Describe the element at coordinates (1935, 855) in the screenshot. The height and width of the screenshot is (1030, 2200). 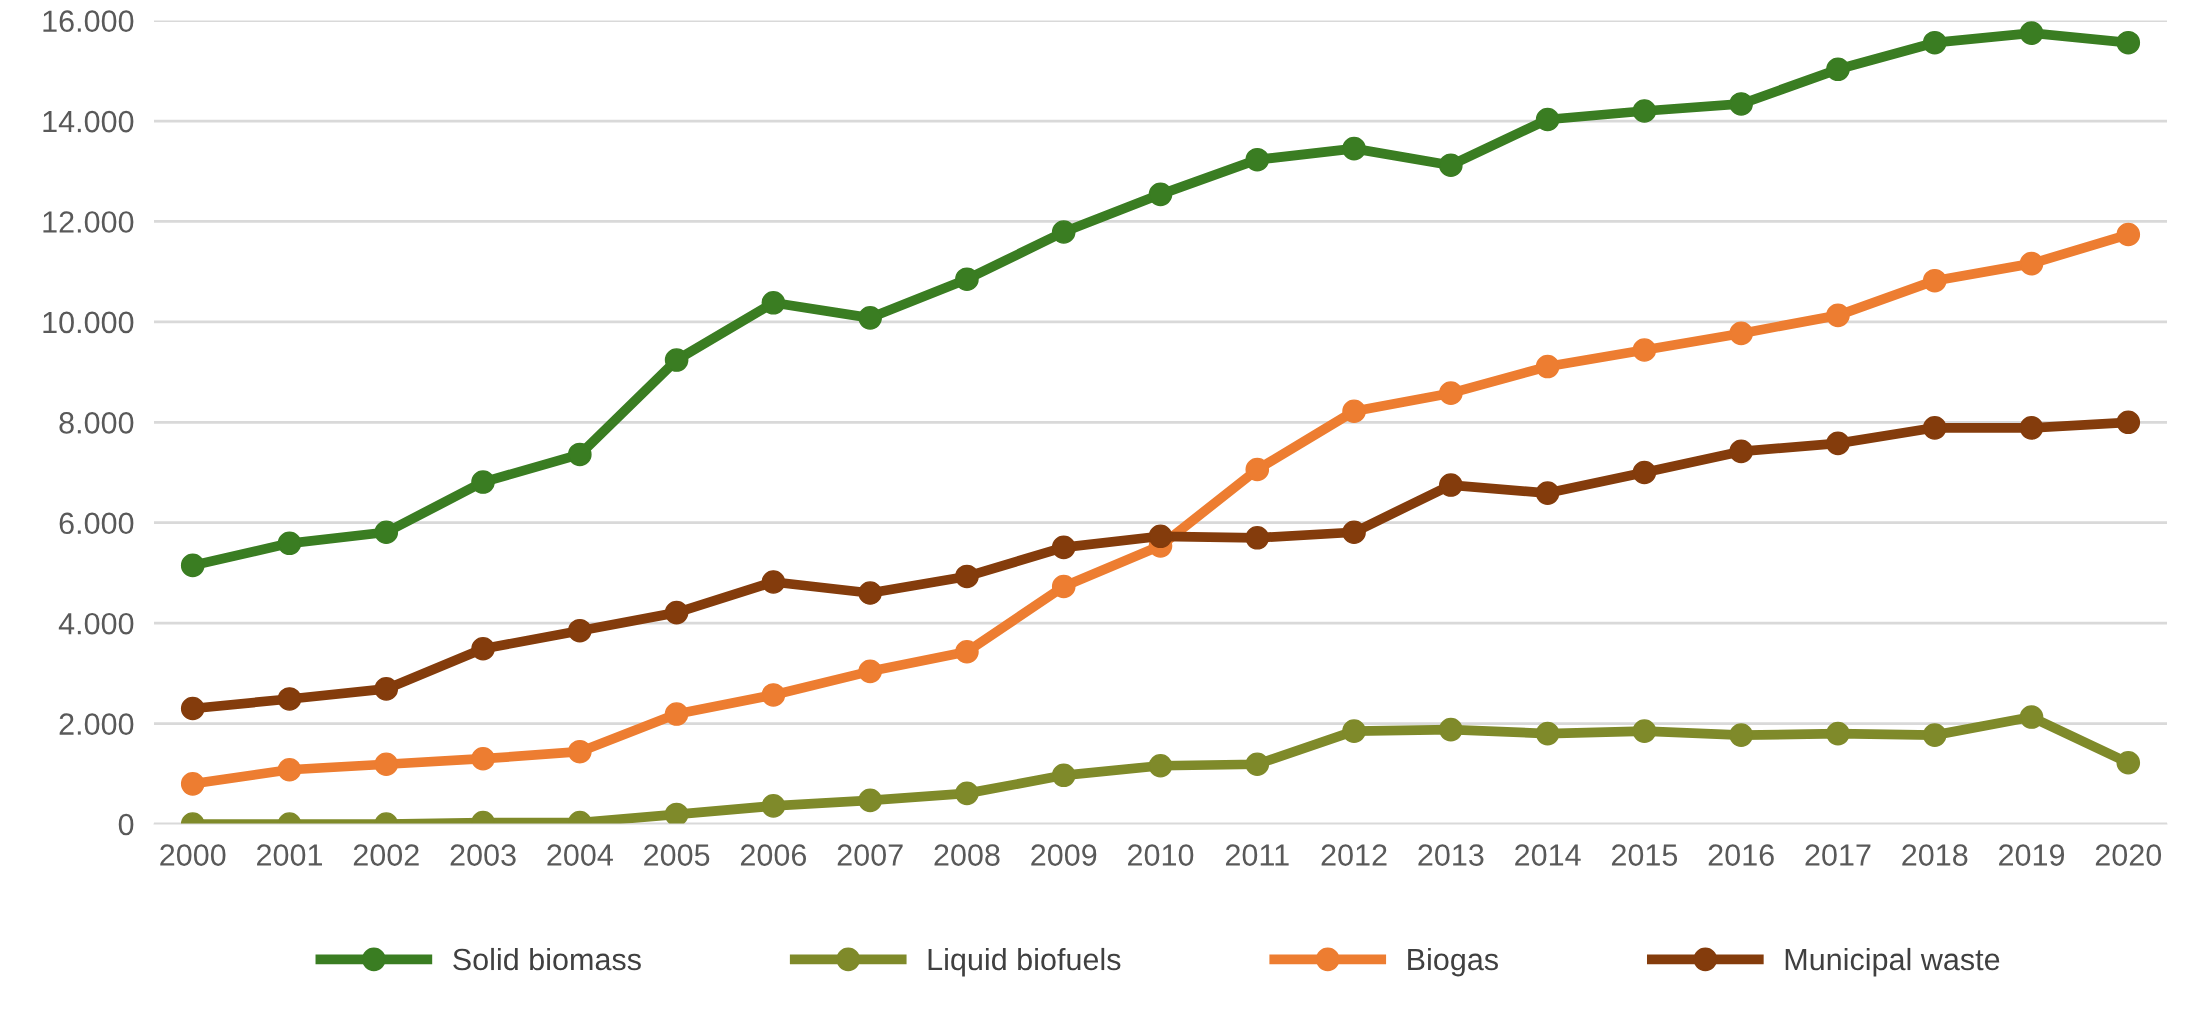
I see `x-tick-label: 2018` at that location.